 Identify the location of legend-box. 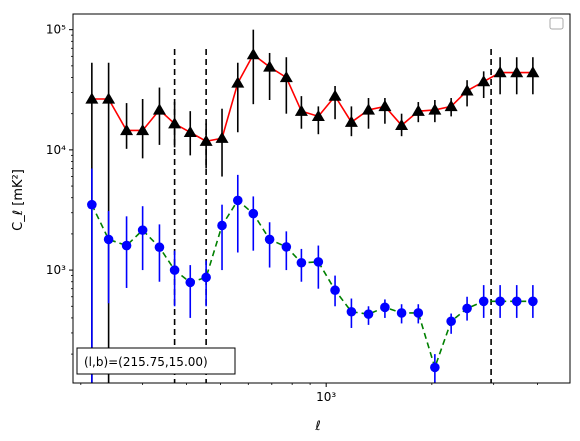
(556, 23).